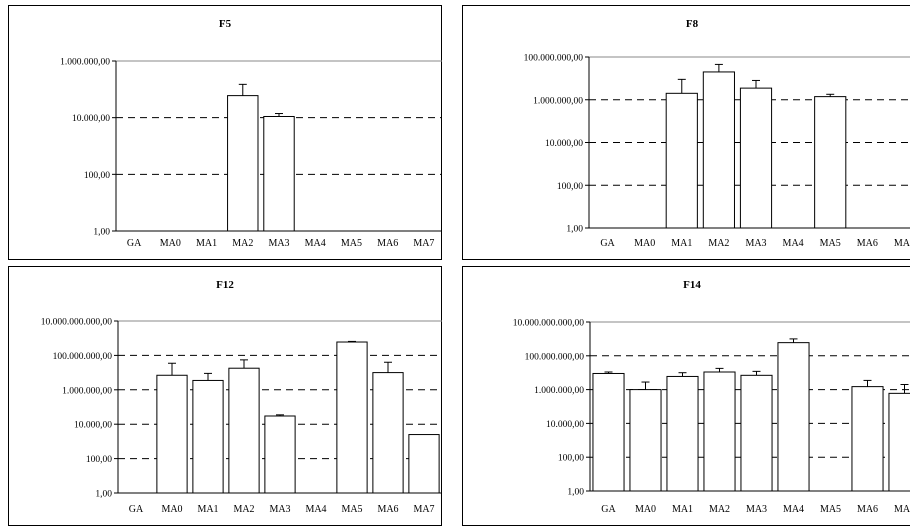  I want to click on chart-title: F5, so click(225, 24).